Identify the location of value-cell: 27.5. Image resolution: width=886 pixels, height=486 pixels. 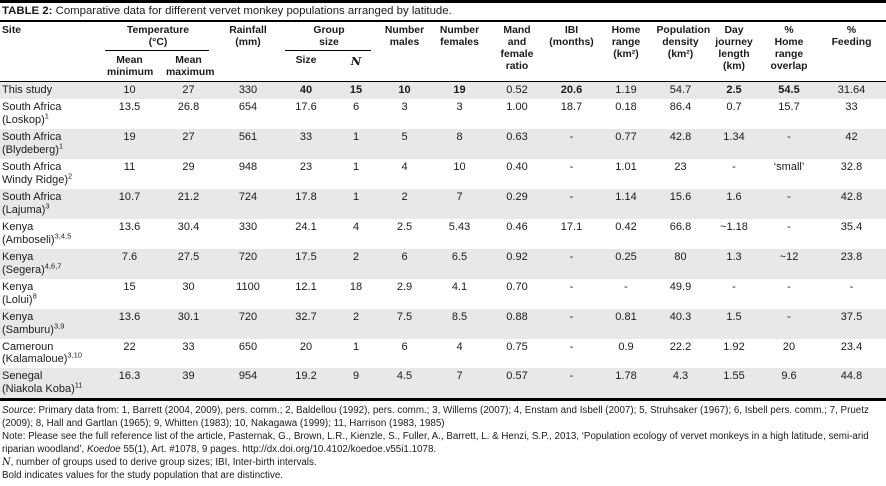
(188, 256).